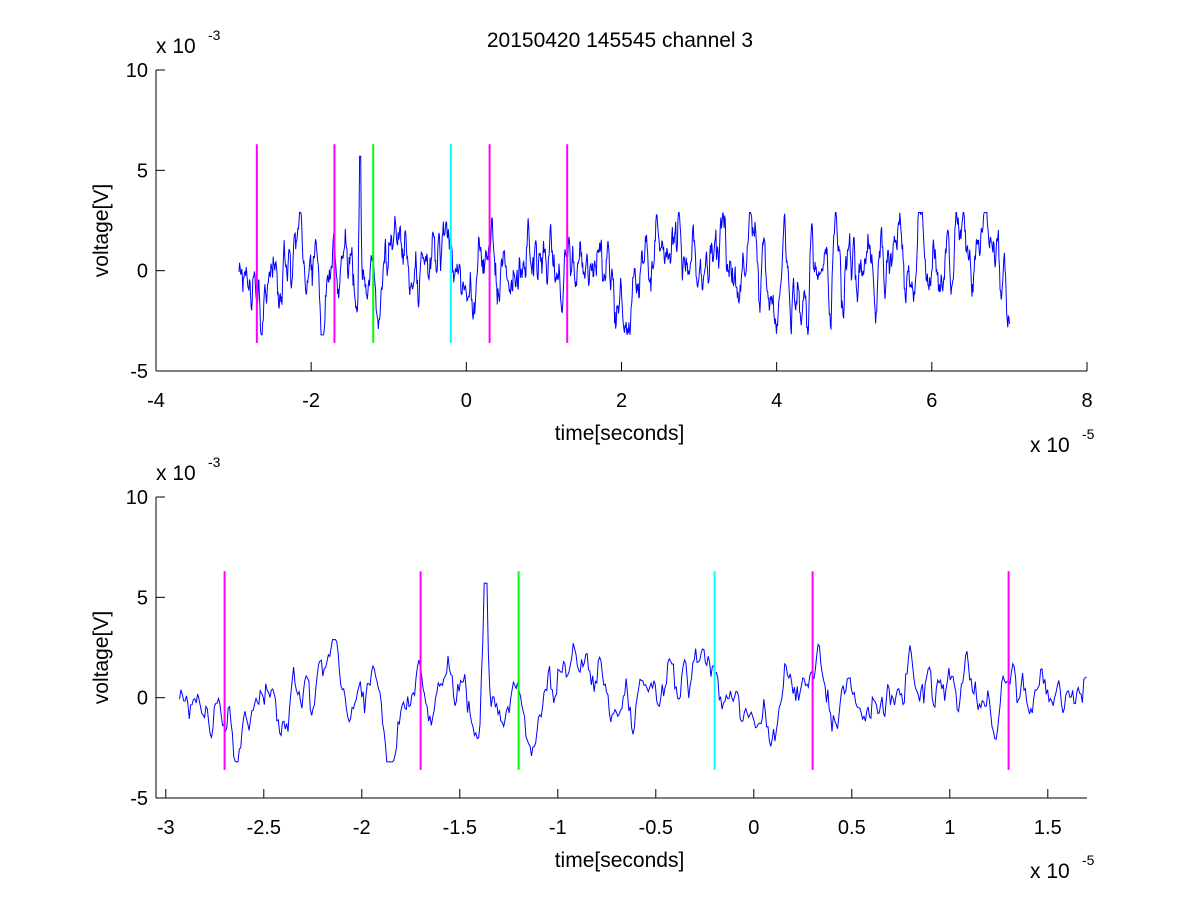 This screenshot has width=1200, height=901. I want to click on x-tick-label: 1.5, so click(1048, 828).